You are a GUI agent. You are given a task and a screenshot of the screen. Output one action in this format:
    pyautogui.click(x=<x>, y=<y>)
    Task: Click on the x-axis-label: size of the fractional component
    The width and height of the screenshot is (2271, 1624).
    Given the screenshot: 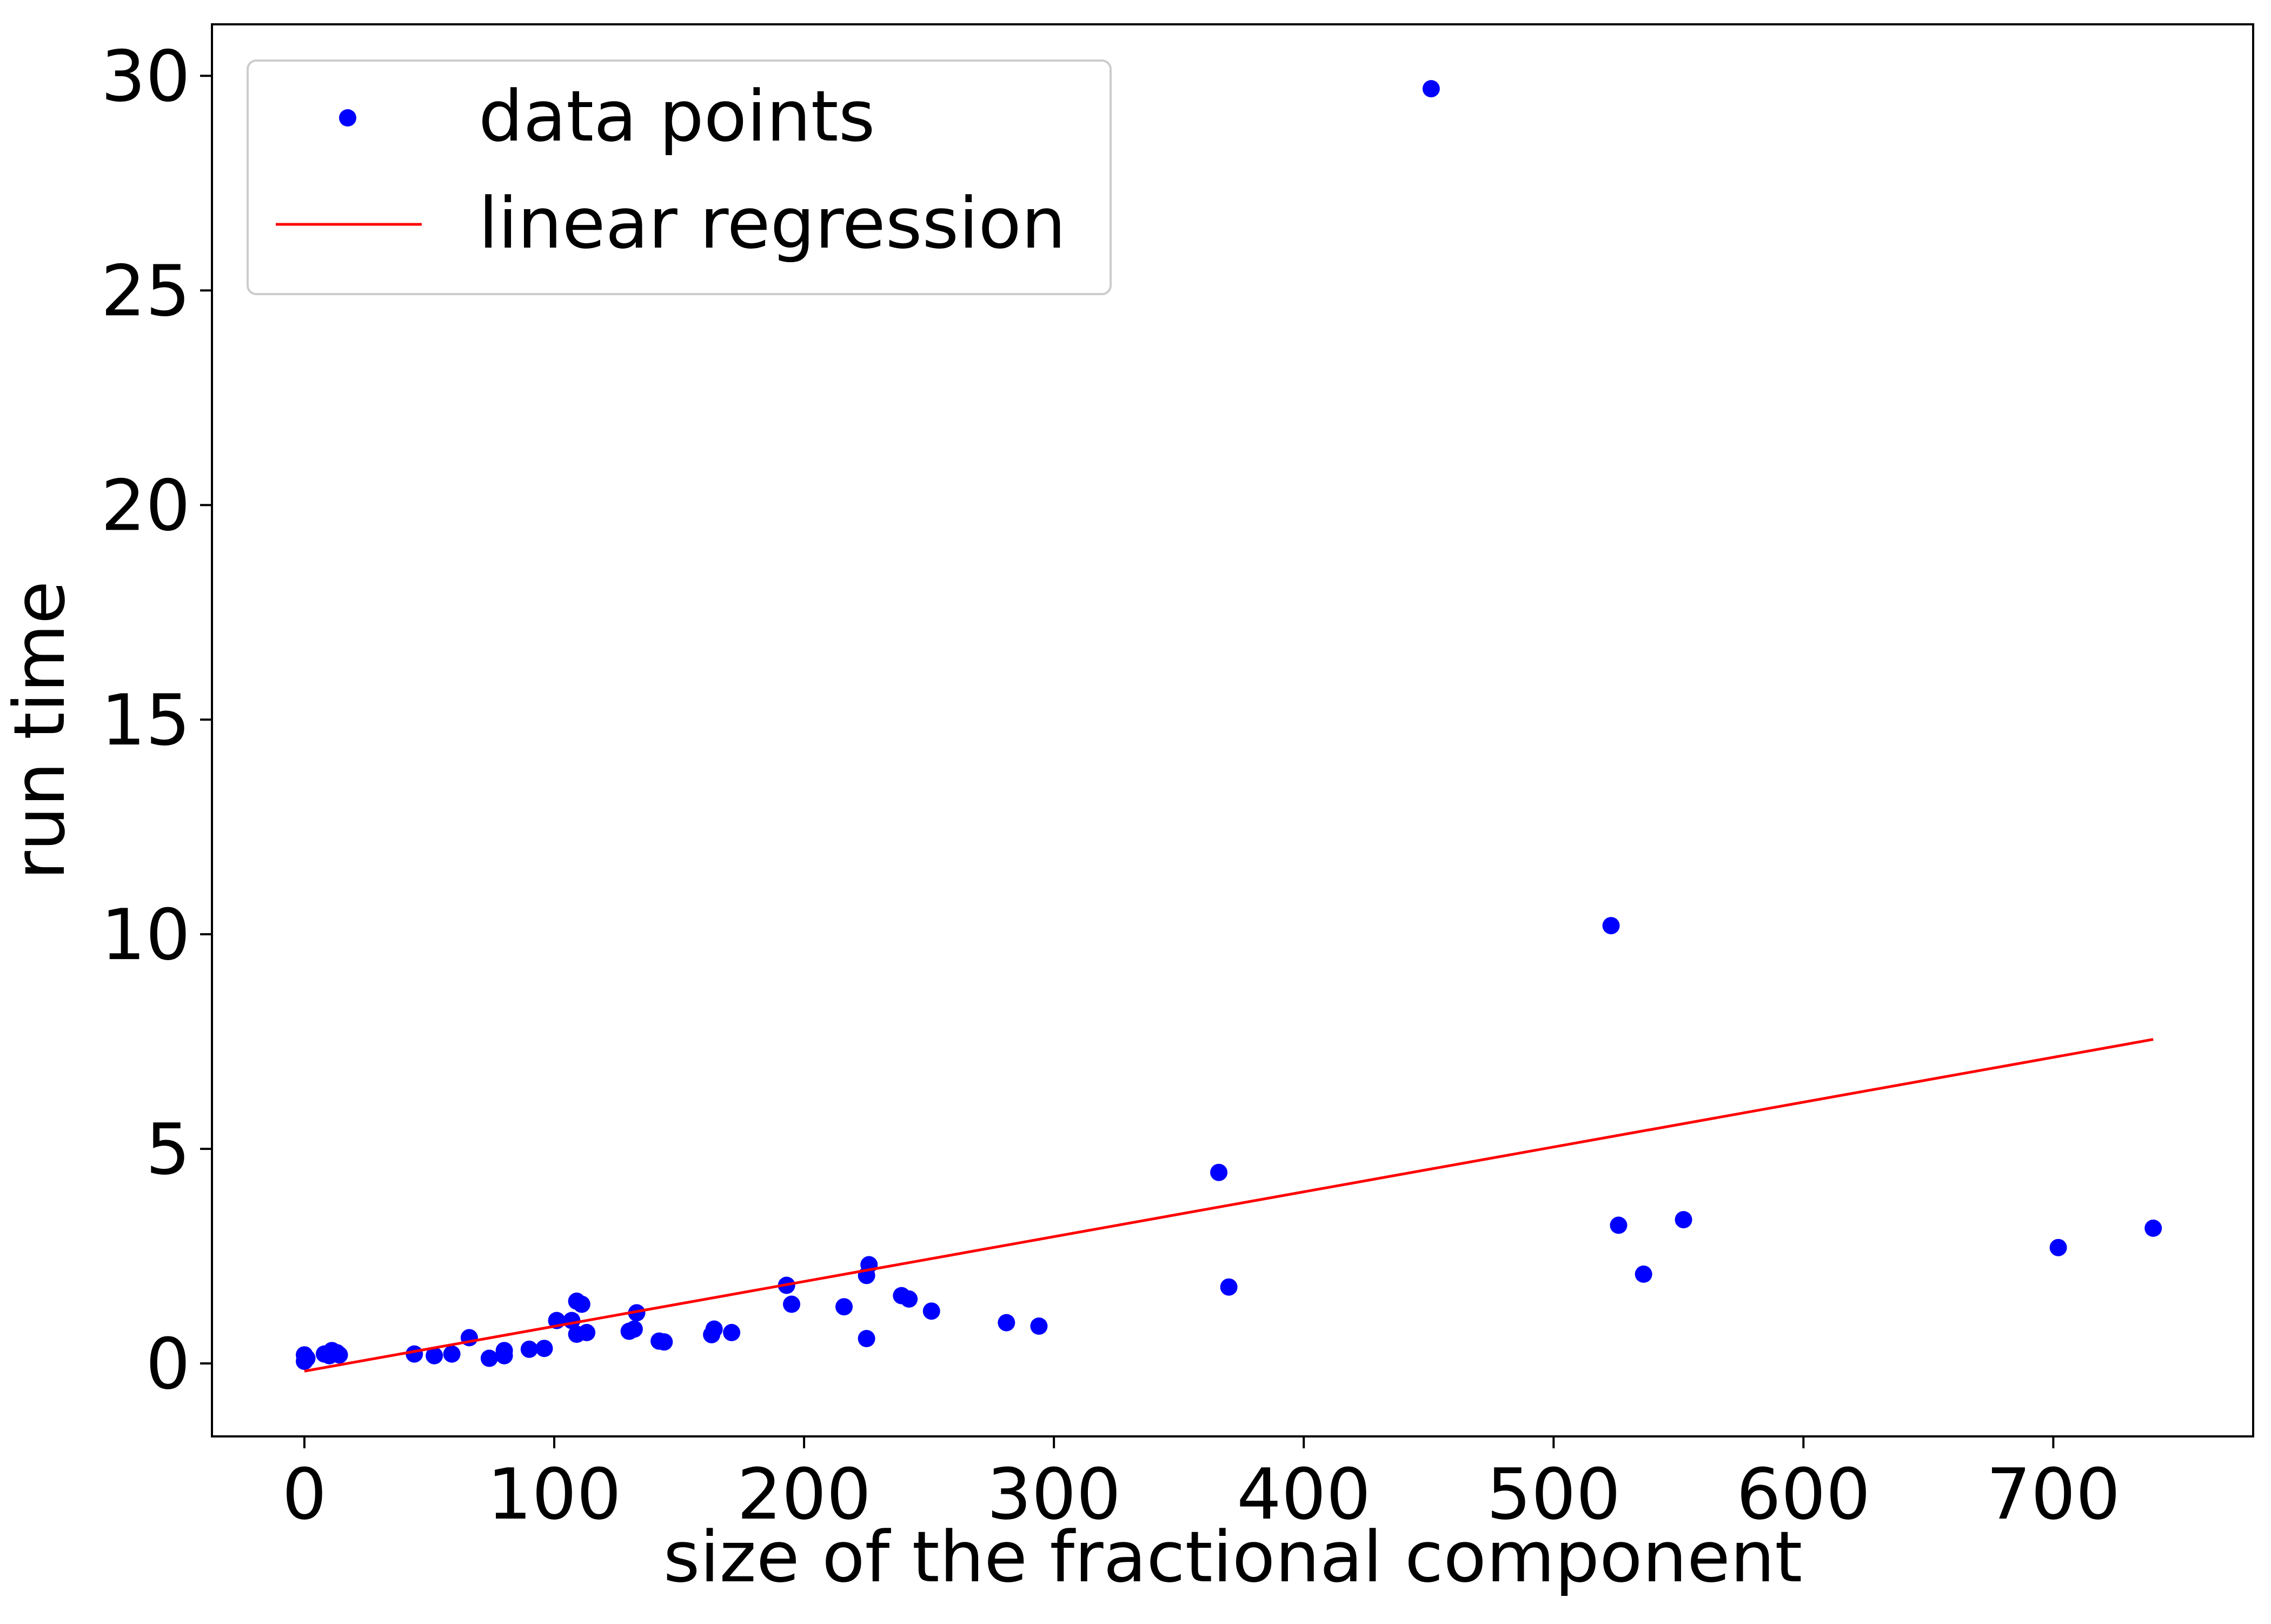 What is the action you would take?
    pyautogui.click(x=1233, y=1557)
    